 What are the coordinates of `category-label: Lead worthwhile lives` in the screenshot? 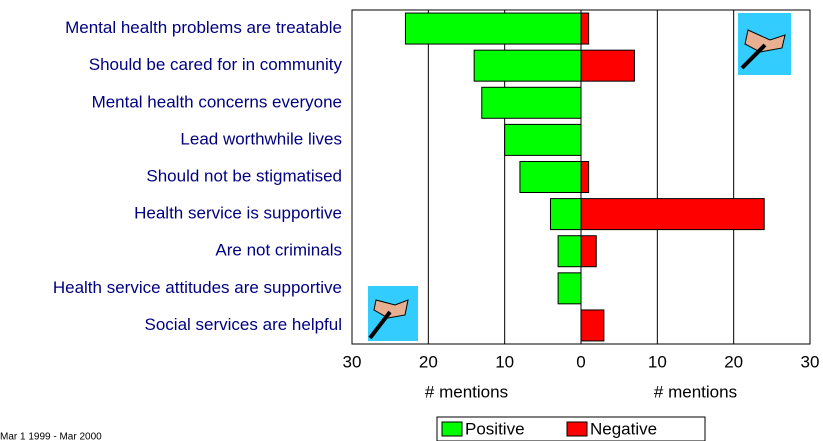 It's located at (261, 138).